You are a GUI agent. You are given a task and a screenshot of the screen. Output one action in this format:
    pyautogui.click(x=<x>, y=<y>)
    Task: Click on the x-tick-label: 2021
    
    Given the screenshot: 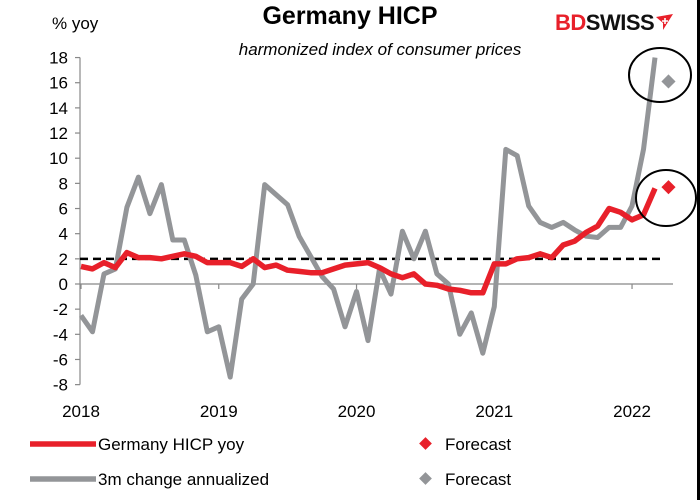 What is the action you would take?
    pyautogui.click(x=494, y=411)
    